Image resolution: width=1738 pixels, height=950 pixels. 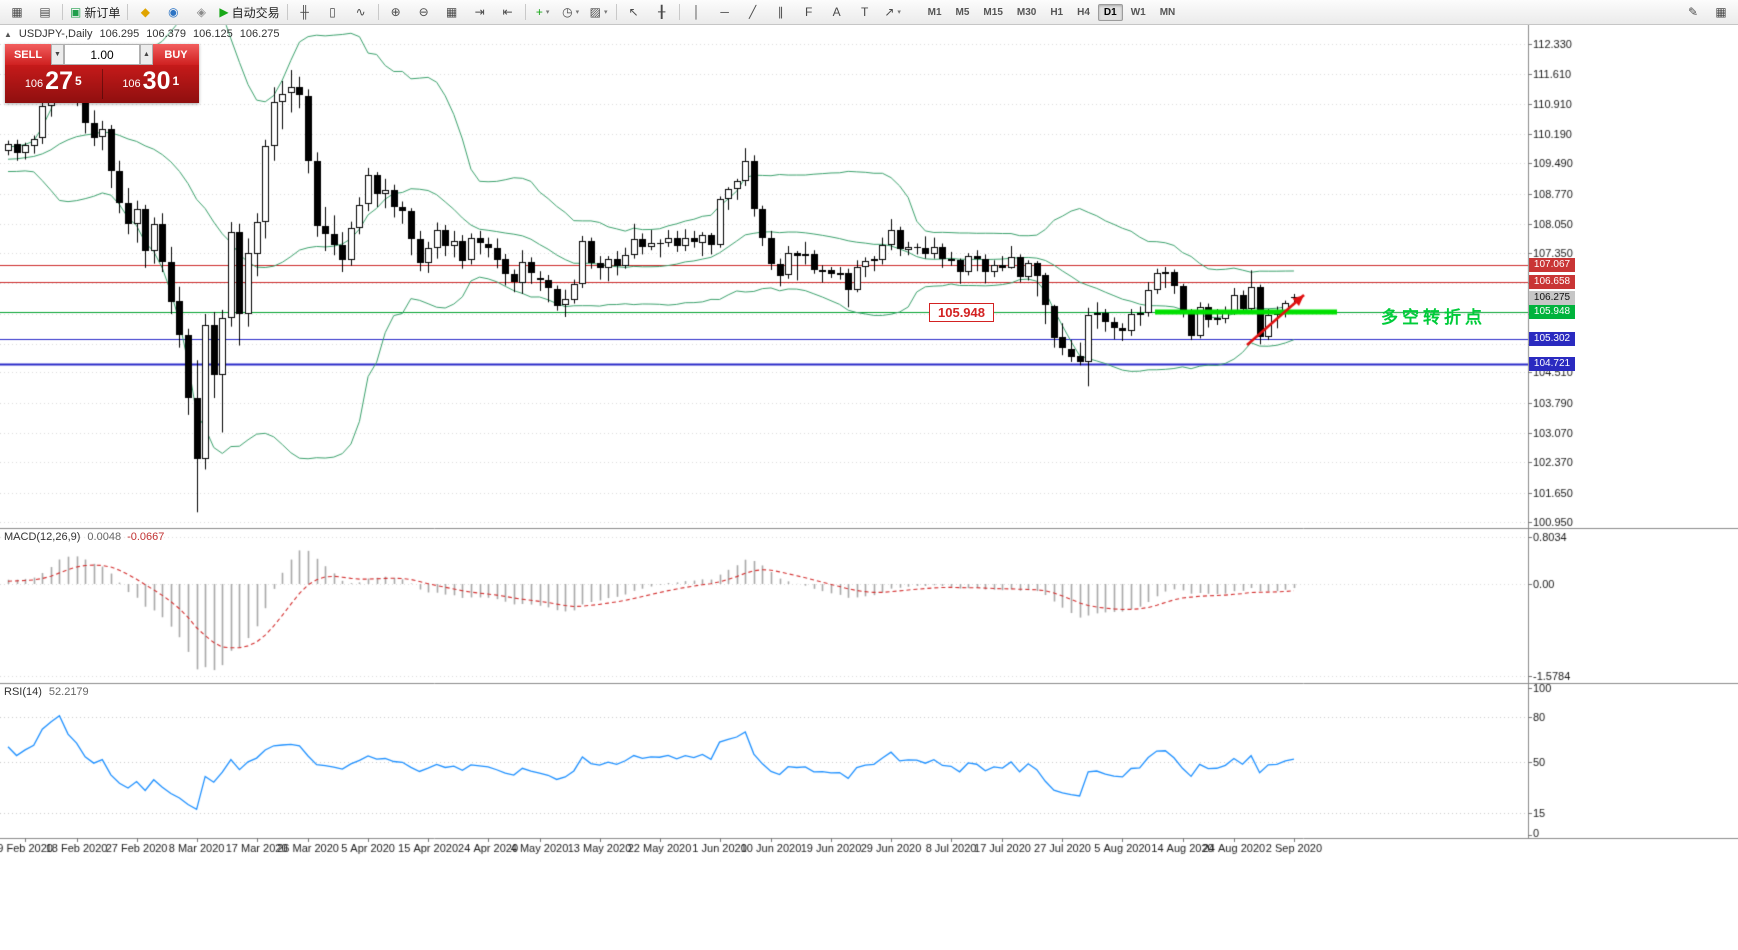 What do you see at coordinates (1083, 12) in the screenshot?
I see `timeframe-h4-button: H4` at bounding box center [1083, 12].